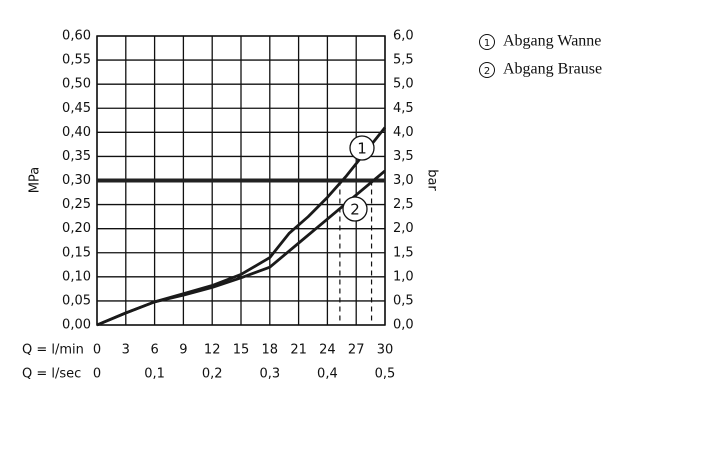 This screenshot has width=720, height=459. I want to click on x-tick-label: 18, so click(270, 350).